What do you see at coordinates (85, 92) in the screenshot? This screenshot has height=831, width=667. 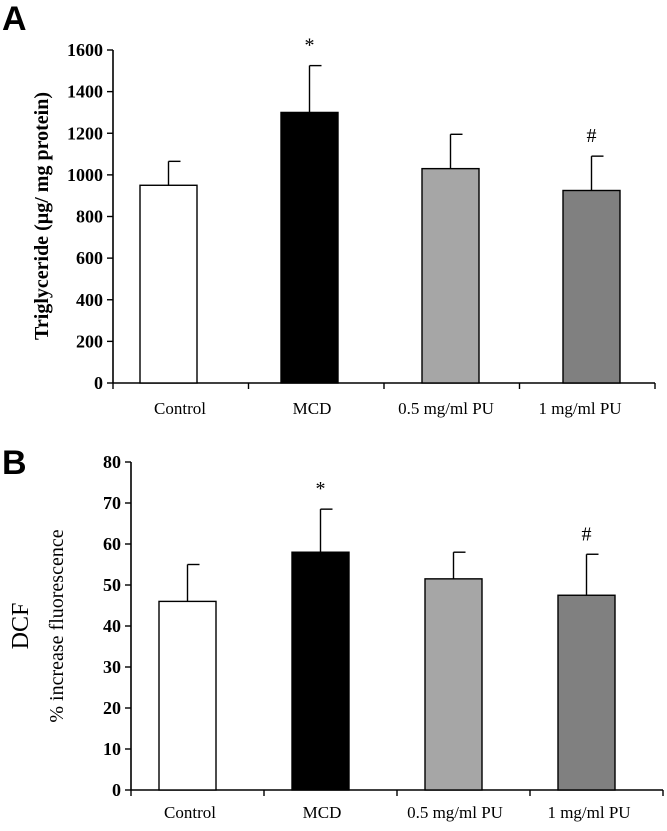 I see `y-tick-label: 1400` at bounding box center [85, 92].